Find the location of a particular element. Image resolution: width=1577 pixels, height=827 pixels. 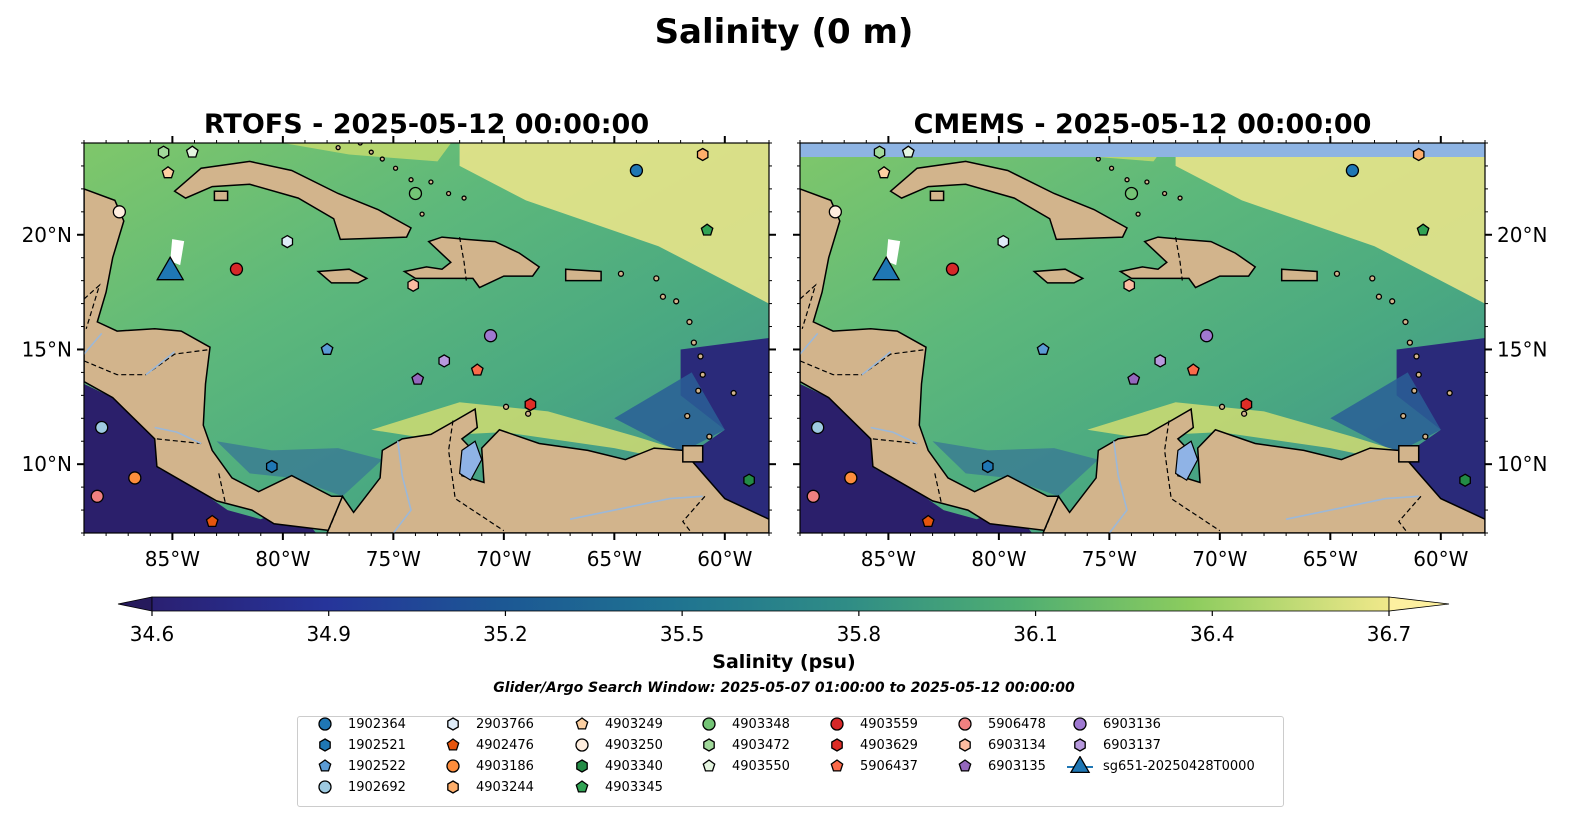

colorbar-extend-high is located at coordinates (1419, 604).